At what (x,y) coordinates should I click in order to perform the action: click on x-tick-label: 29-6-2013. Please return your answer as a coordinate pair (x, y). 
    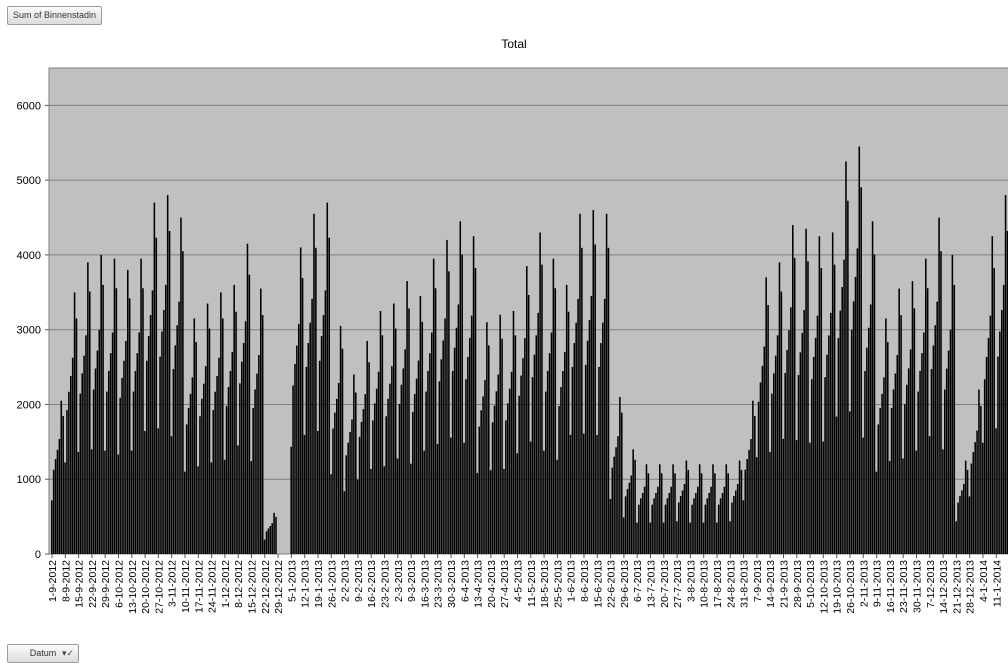
    Looking at the image, I should click on (625, 584).